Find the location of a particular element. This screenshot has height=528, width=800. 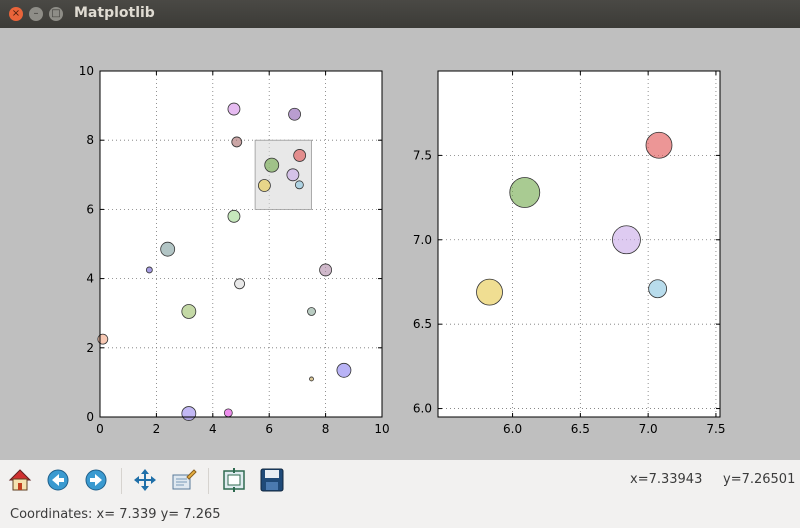

y-tick-label: 4 is located at coordinates (90, 279).